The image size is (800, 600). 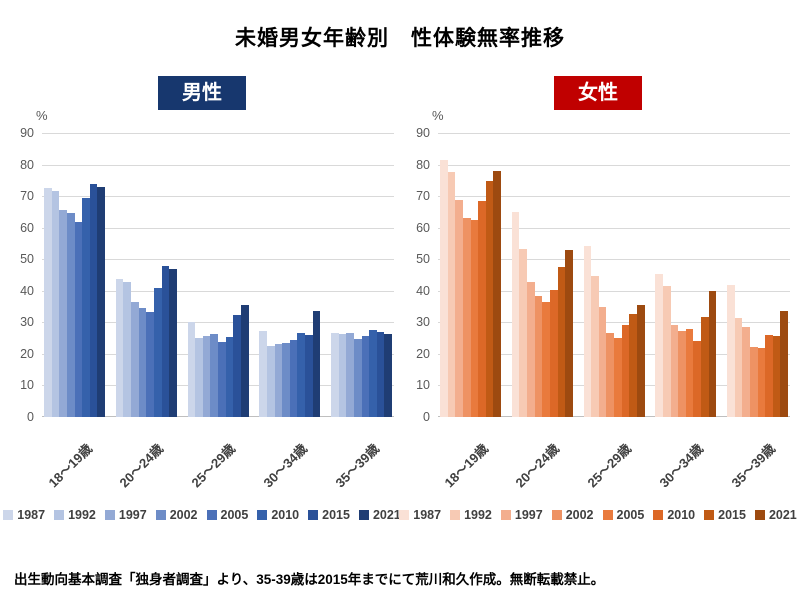 What do you see at coordinates (234, 515) in the screenshot?
I see `legend-year-label: 2005` at bounding box center [234, 515].